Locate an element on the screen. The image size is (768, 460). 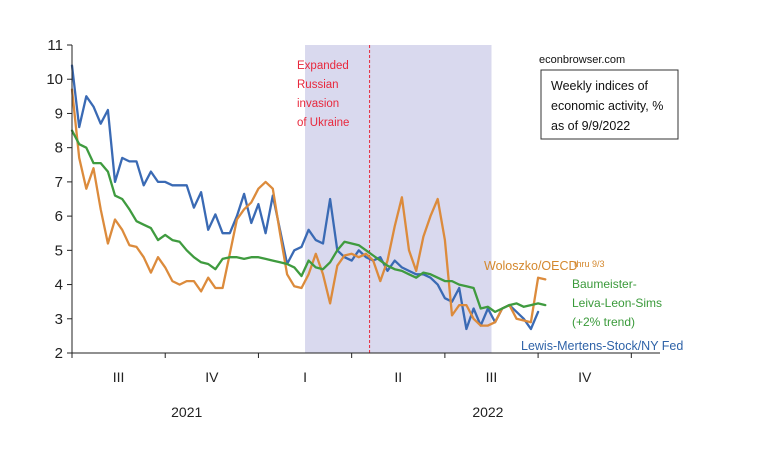
series-label: Lewis-Mertens-Stock/NY Fed is located at coordinates (602, 346).